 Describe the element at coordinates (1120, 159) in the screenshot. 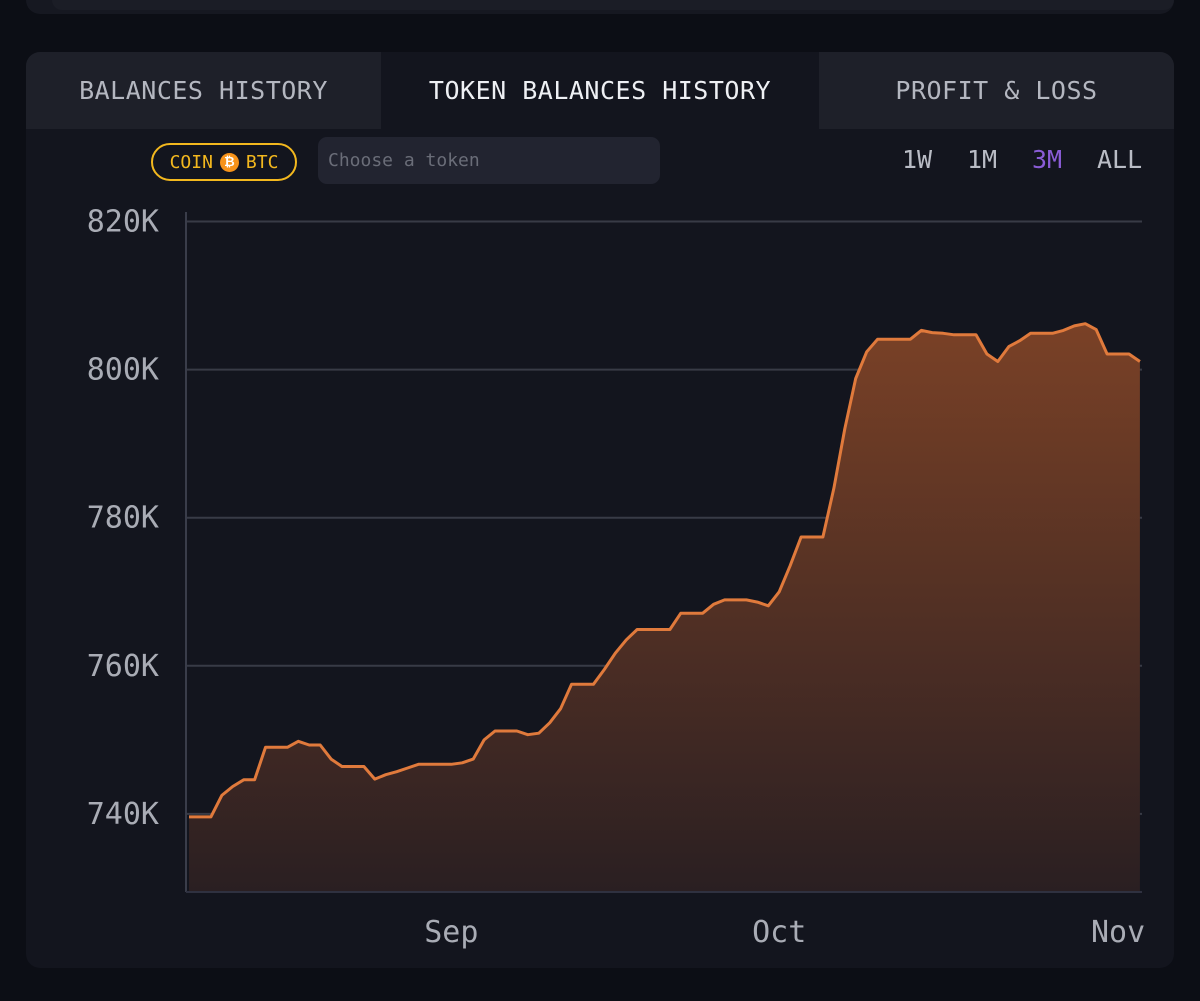

I see `range-all-button: ALL` at that location.